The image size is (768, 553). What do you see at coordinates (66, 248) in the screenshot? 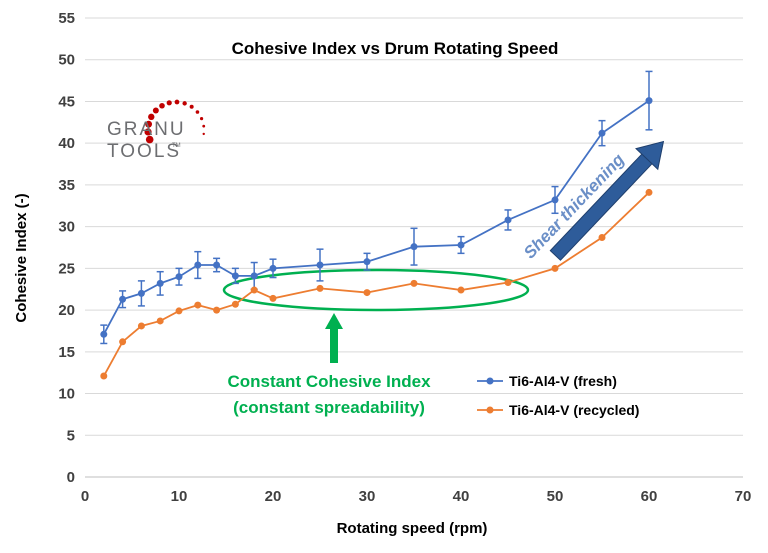
I see `y-axis-ticks: 0 5 10 15 20 25 30 35 40 45 50 55` at bounding box center [66, 248].